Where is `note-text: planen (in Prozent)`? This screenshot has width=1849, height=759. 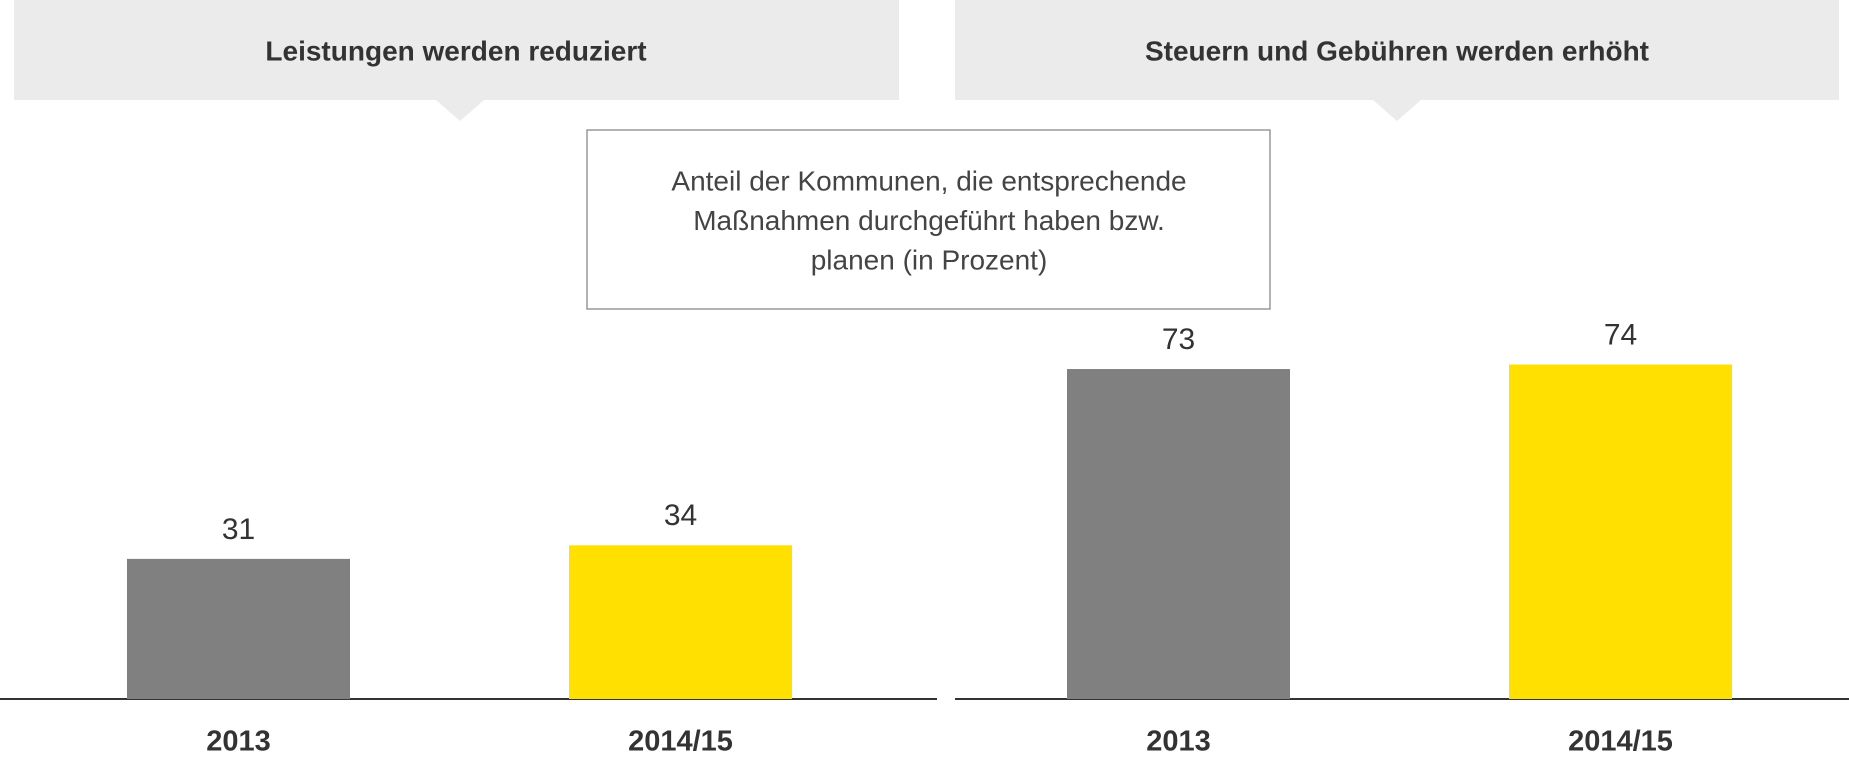
note-text: planen (in Prozent) is located at coordinates (929, 259).